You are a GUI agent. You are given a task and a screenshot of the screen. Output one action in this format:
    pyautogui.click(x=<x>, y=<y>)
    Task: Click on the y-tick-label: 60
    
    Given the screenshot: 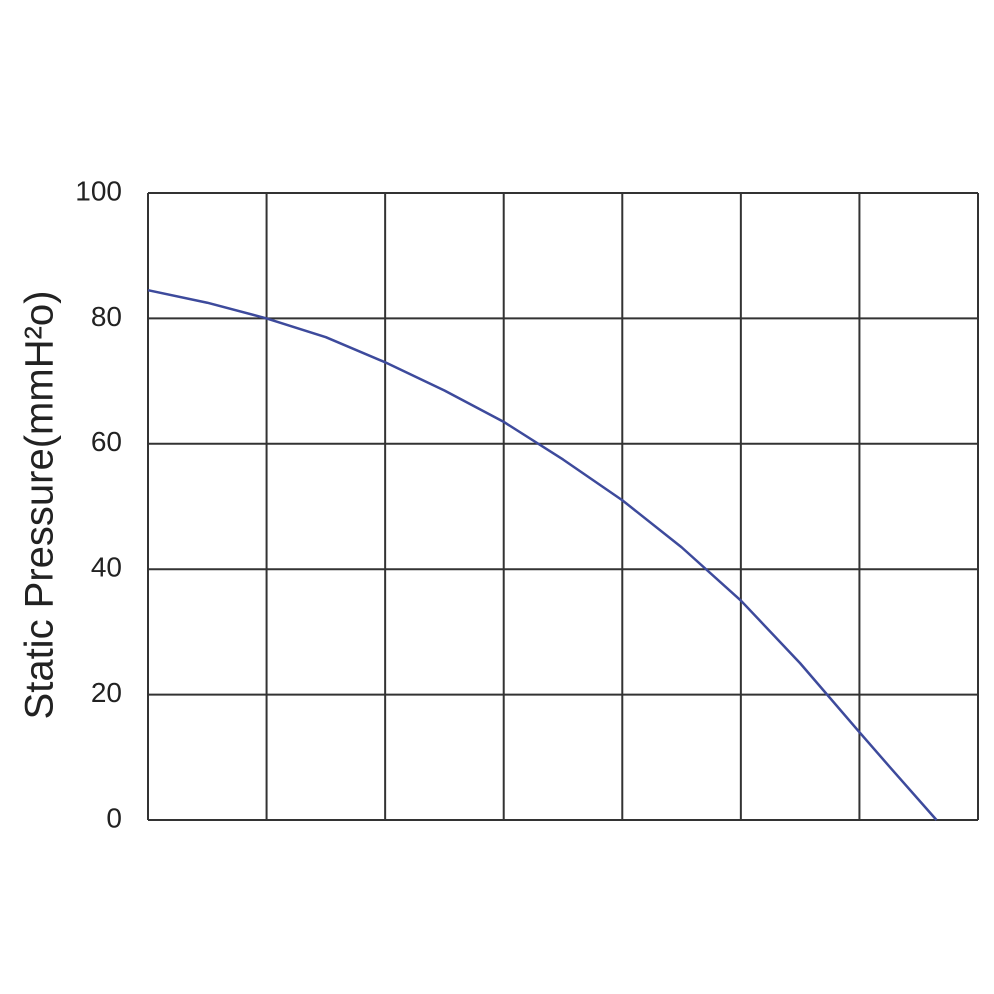 What is the action you would take?
    pyautogui.click(x=106, y=441)
    